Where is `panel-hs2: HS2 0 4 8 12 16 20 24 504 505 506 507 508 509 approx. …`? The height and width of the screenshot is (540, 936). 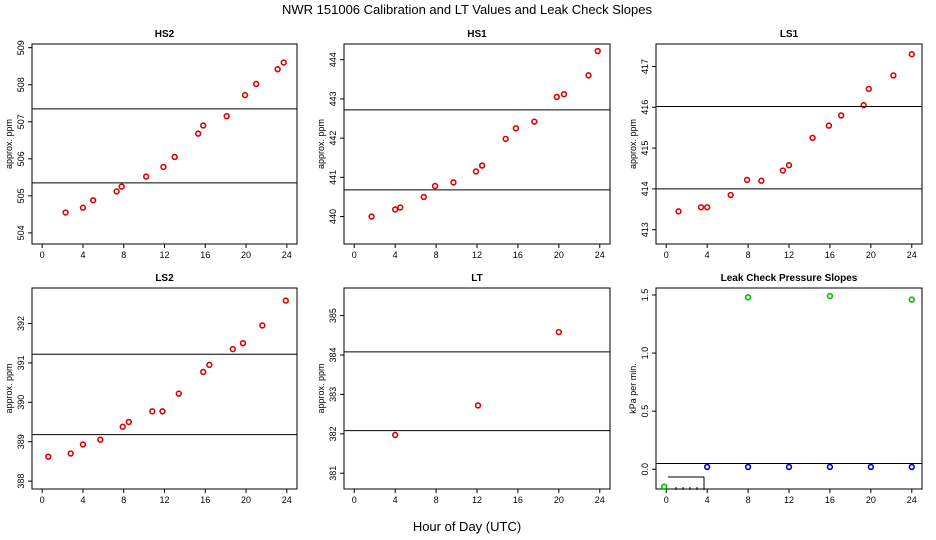 panel-hs2: HS2 0 4 8 12 16 20 24 504 505 506 507 508 509 approx. … is located at coordinates (151, 144).